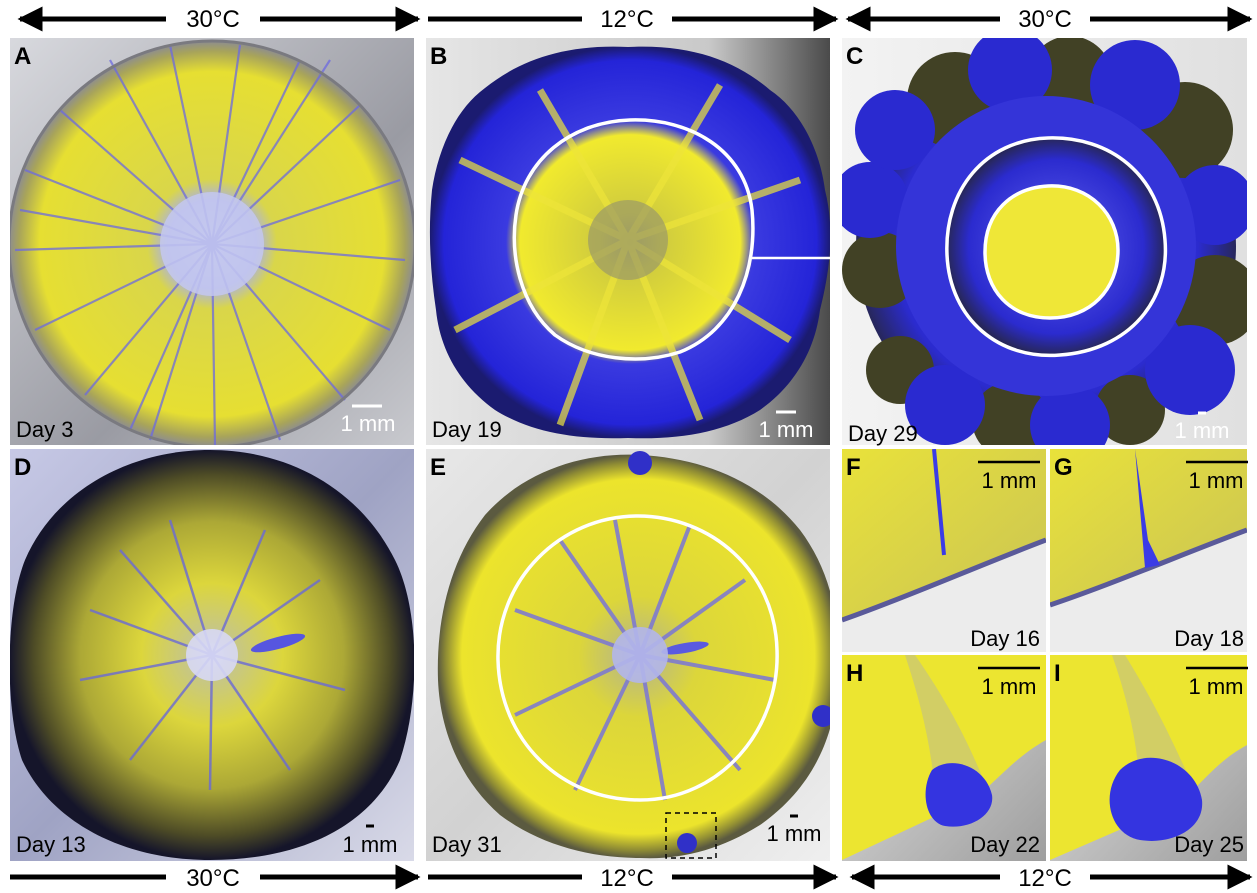  Describe the element at coordinates (1057, 673) in the screenshot. I see `panel-label-i: I` at that location.